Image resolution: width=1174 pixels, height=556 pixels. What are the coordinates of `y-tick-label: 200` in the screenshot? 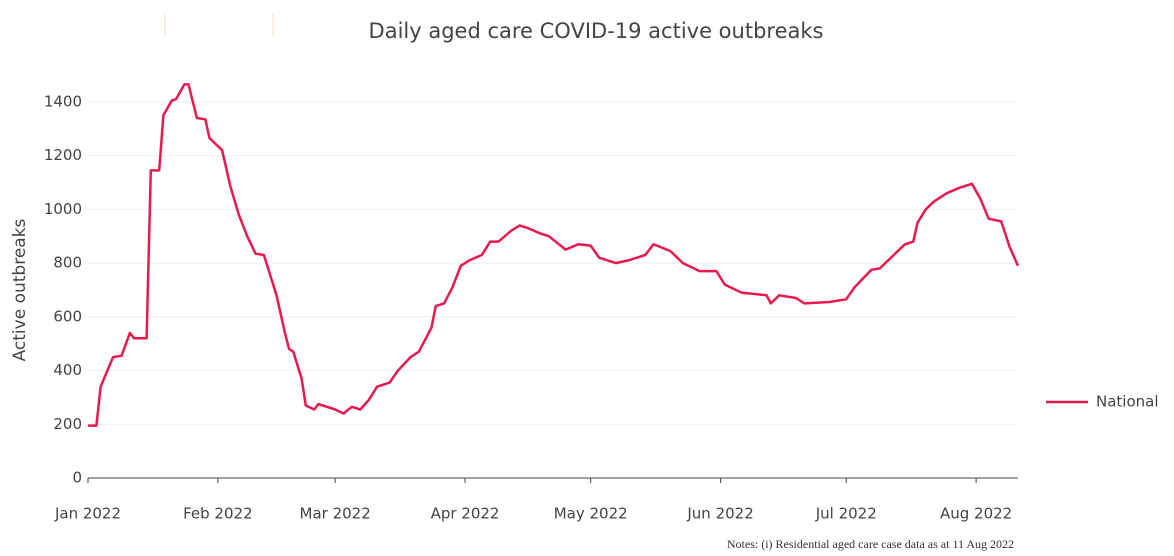 It's located at (67, 424).